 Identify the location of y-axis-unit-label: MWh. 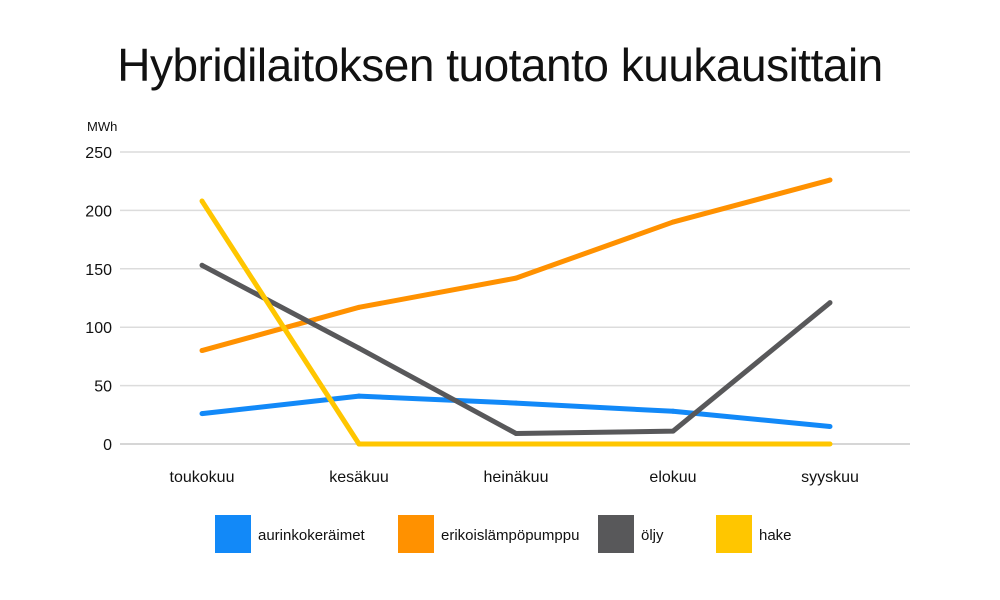
(102, 126).